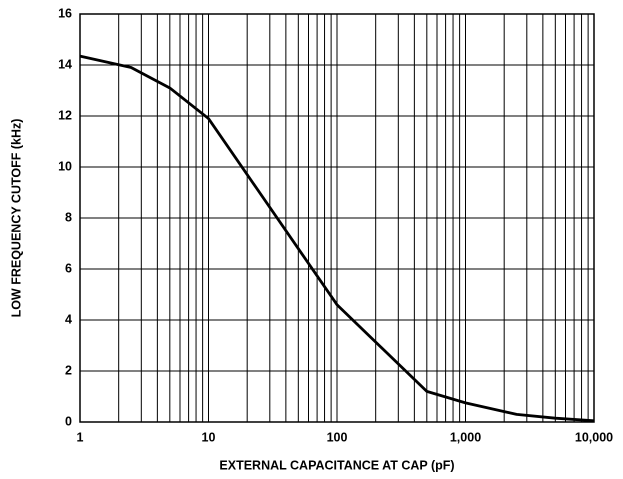 Image resolution: width=623 pixels, height=479 pixels. What do you see at coordinates (337, 437) in the screenshot?
I see `x-tick-label: 100` at bounding box center [337, 437].